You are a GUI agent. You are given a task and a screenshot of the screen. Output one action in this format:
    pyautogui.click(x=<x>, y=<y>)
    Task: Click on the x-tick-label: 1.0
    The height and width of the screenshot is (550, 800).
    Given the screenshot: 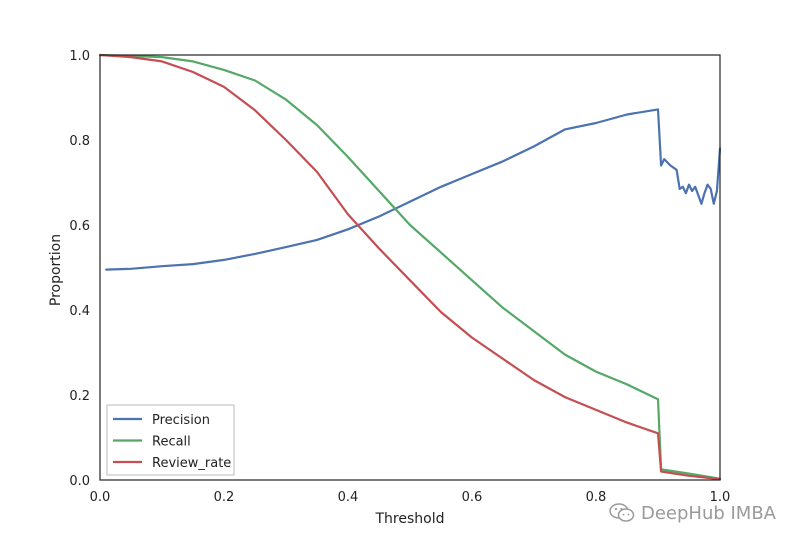 What is the action you would take?
    pyautogui.click(x=720, y=497)
    